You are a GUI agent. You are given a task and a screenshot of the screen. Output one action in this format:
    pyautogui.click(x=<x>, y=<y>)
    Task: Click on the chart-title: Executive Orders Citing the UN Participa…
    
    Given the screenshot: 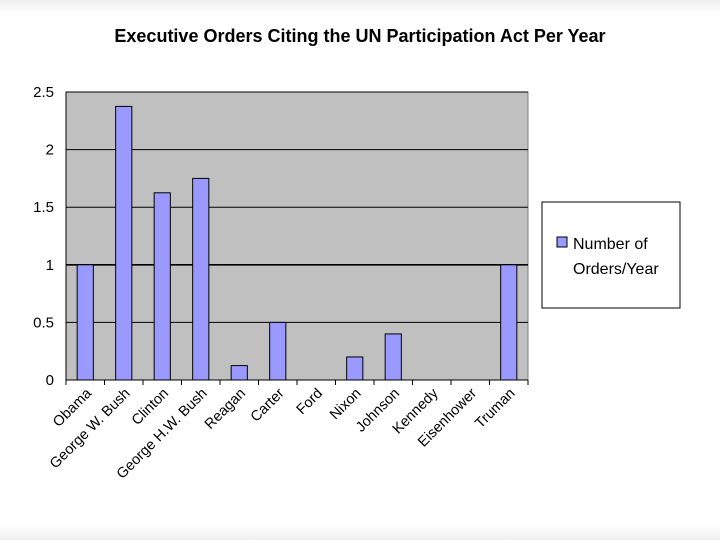 What is the action you would take?
    pyautogui.click(x=359, y=36)
    